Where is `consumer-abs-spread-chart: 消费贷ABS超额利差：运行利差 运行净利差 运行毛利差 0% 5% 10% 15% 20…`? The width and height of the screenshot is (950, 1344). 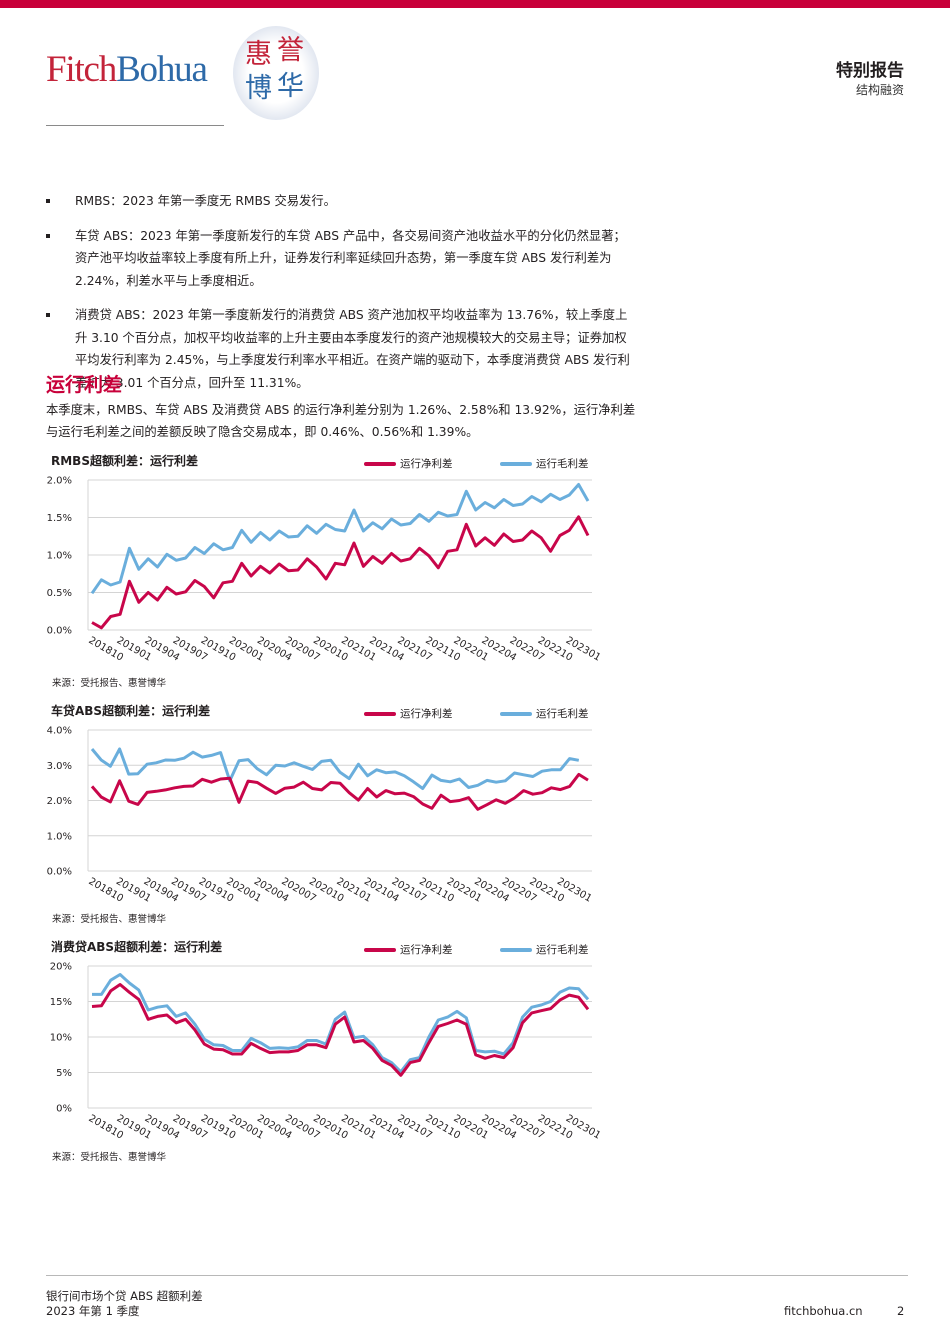
consumer-abs-spread-chart: 消费贷ABS超额利差：运行利差 运行净利差 运行毛利差 0% 5% 10% 15% 20… is located at coordinates (336, 1050).